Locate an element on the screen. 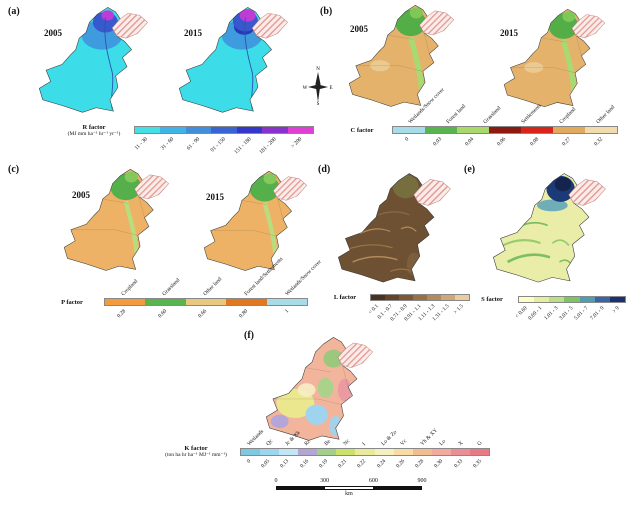 The width and height of the screenshot is (642, 509). legend-label: 0.30 is located at coordinates (439, 464).